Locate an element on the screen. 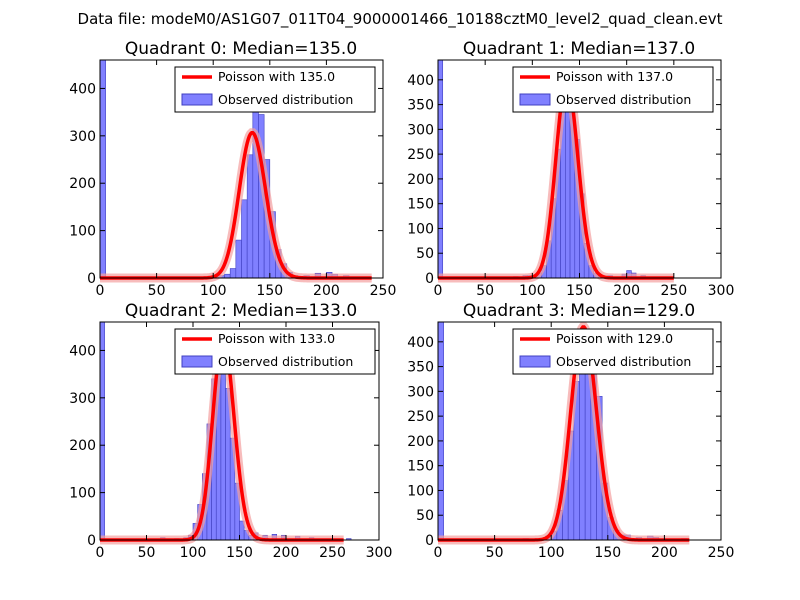  legend-box is located at coordinates (275, 89).